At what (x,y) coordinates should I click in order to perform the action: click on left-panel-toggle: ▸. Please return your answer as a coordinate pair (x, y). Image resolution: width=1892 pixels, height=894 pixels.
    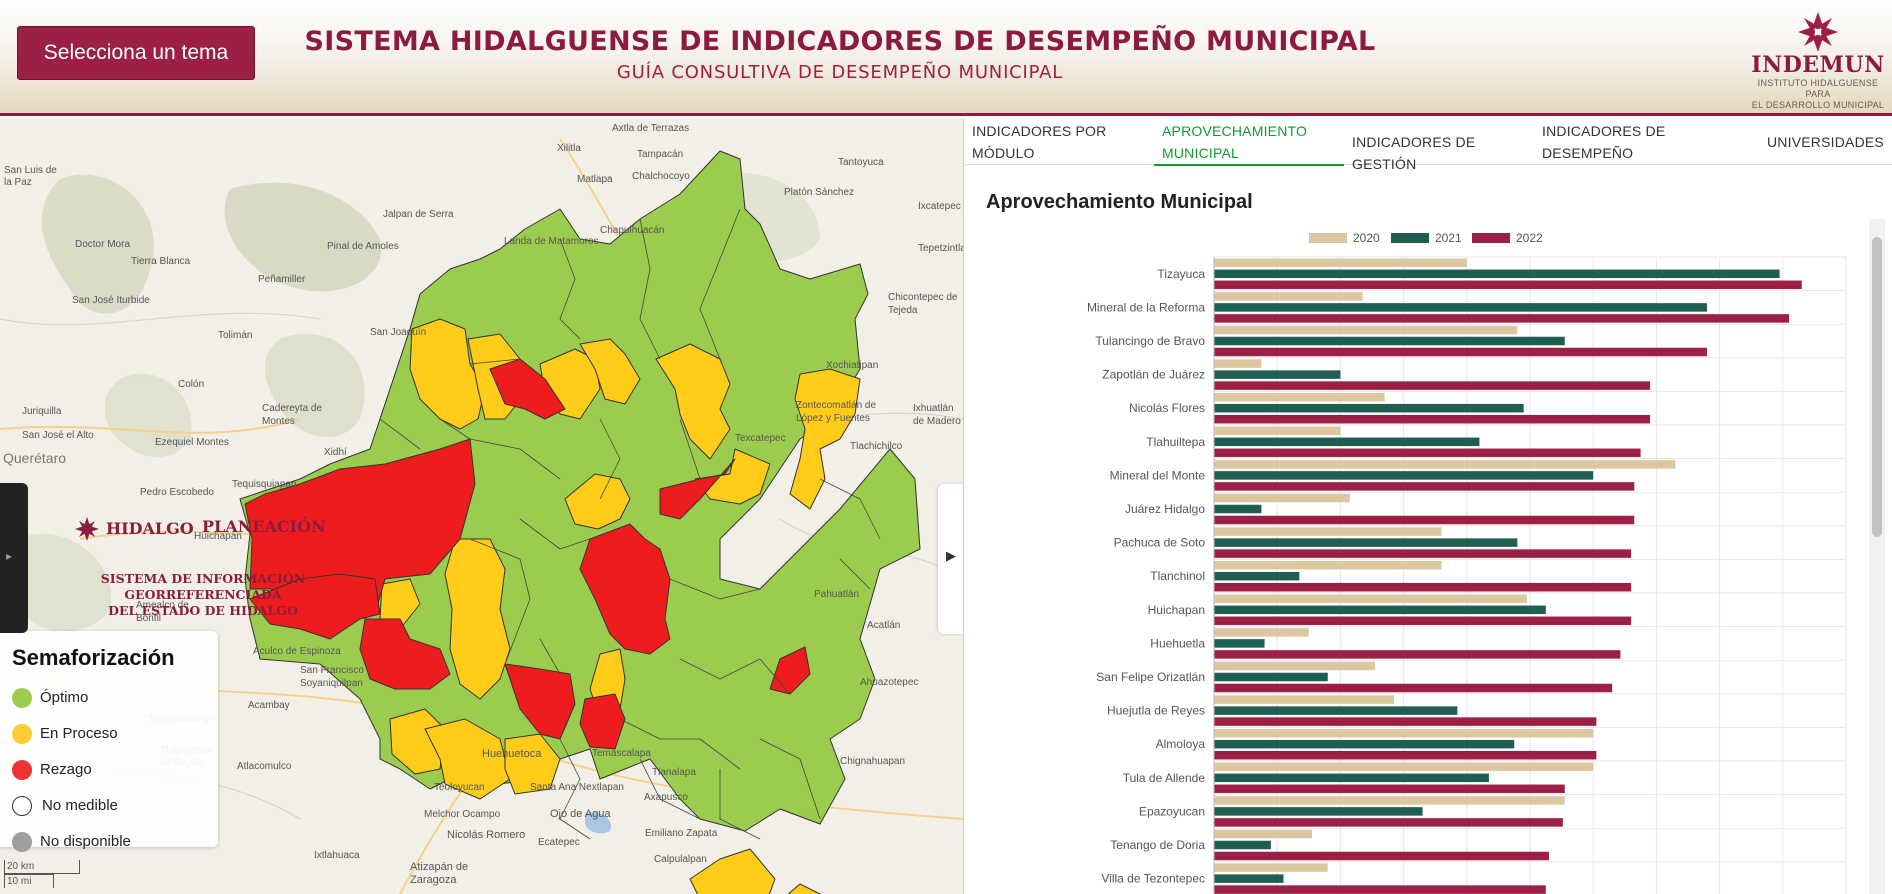
    Looking at the image, I should click on (14, 558).